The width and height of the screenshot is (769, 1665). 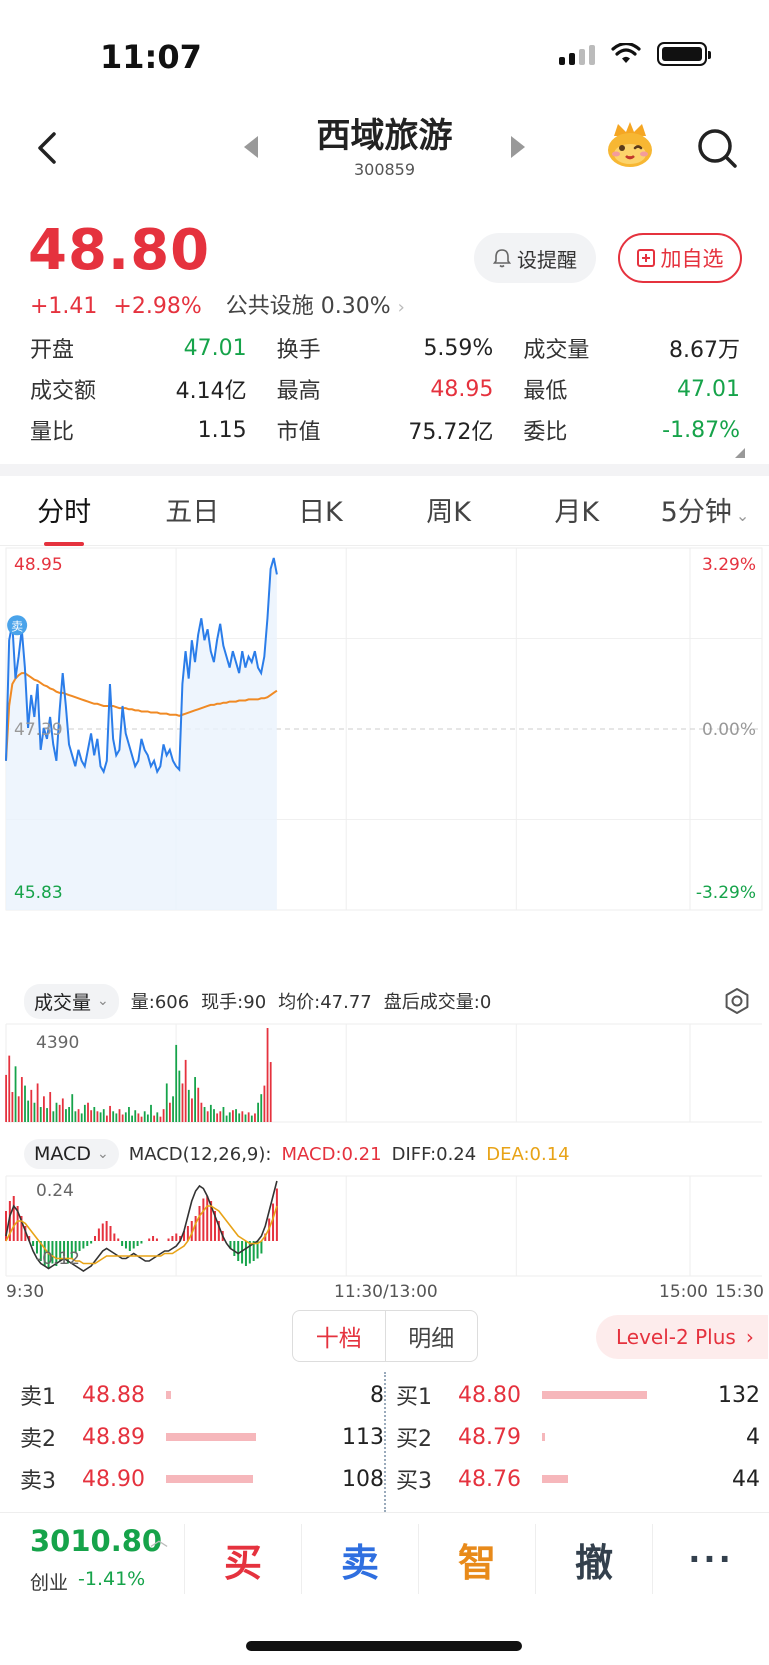 I want to click on depth-fill, so click(x=168, y=1395).